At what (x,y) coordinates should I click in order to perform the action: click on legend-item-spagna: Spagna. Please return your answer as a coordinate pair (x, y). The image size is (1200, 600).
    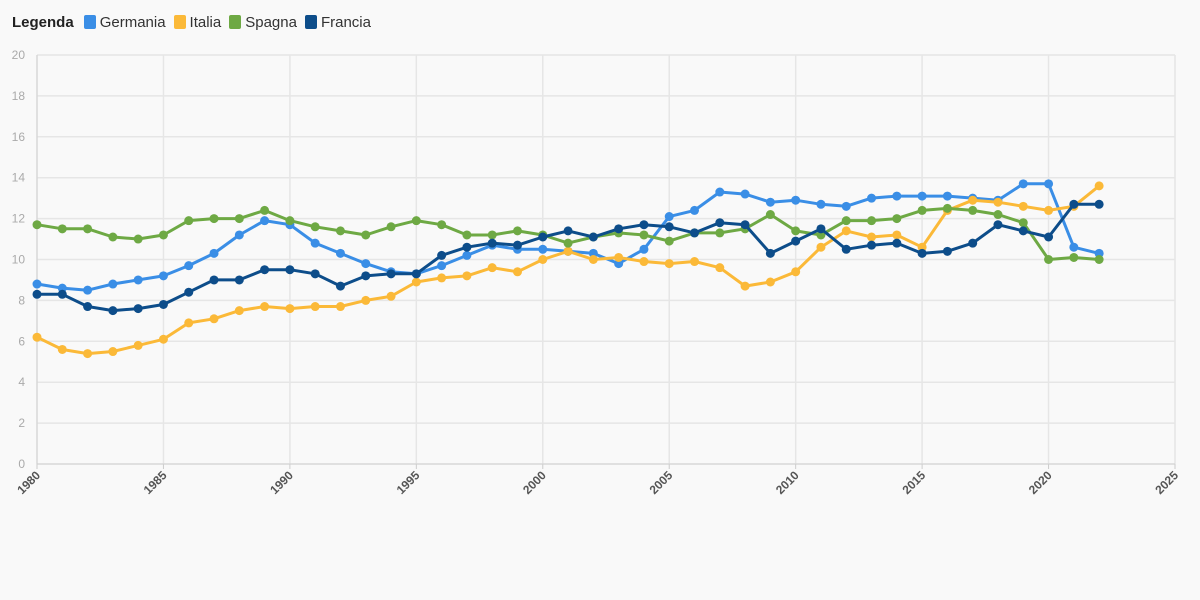
    Looking at the image, I should click on (263, 22).